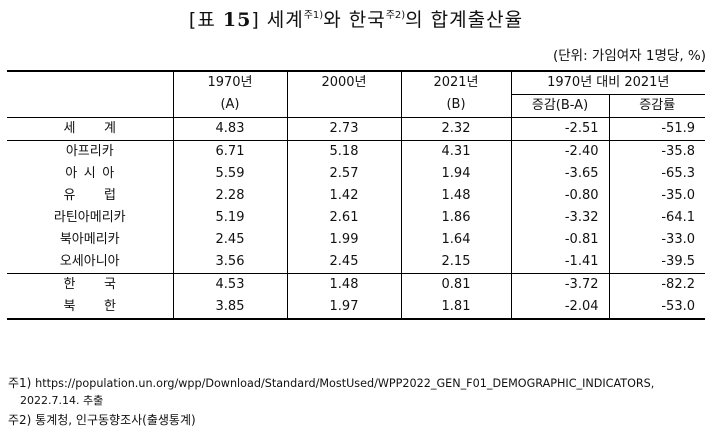 The width and height of the screenshot is (712, 432). What do you see at coordinates (343, 129) in the screenshot?
I see `cell-2000: 2.73` at bounding box center [343, 129].